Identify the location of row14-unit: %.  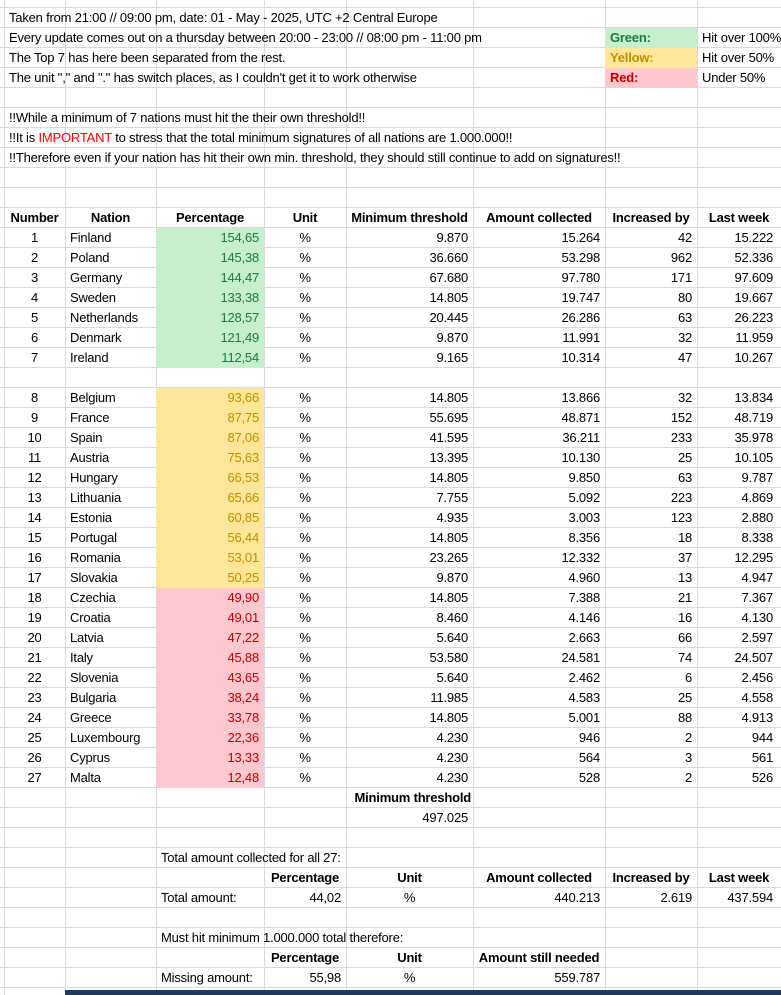
(305, 517).